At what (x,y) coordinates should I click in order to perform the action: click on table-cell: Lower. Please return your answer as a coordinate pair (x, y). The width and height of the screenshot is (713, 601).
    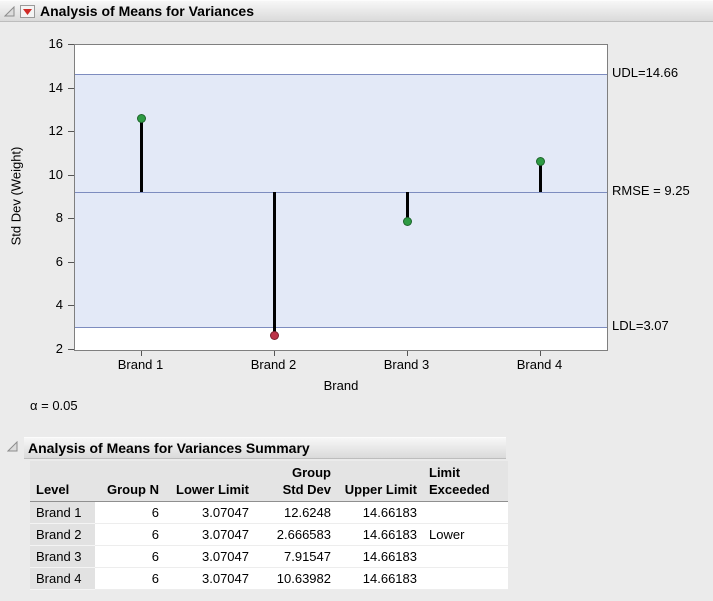
    Looking at the image, I should click on (465, 535).